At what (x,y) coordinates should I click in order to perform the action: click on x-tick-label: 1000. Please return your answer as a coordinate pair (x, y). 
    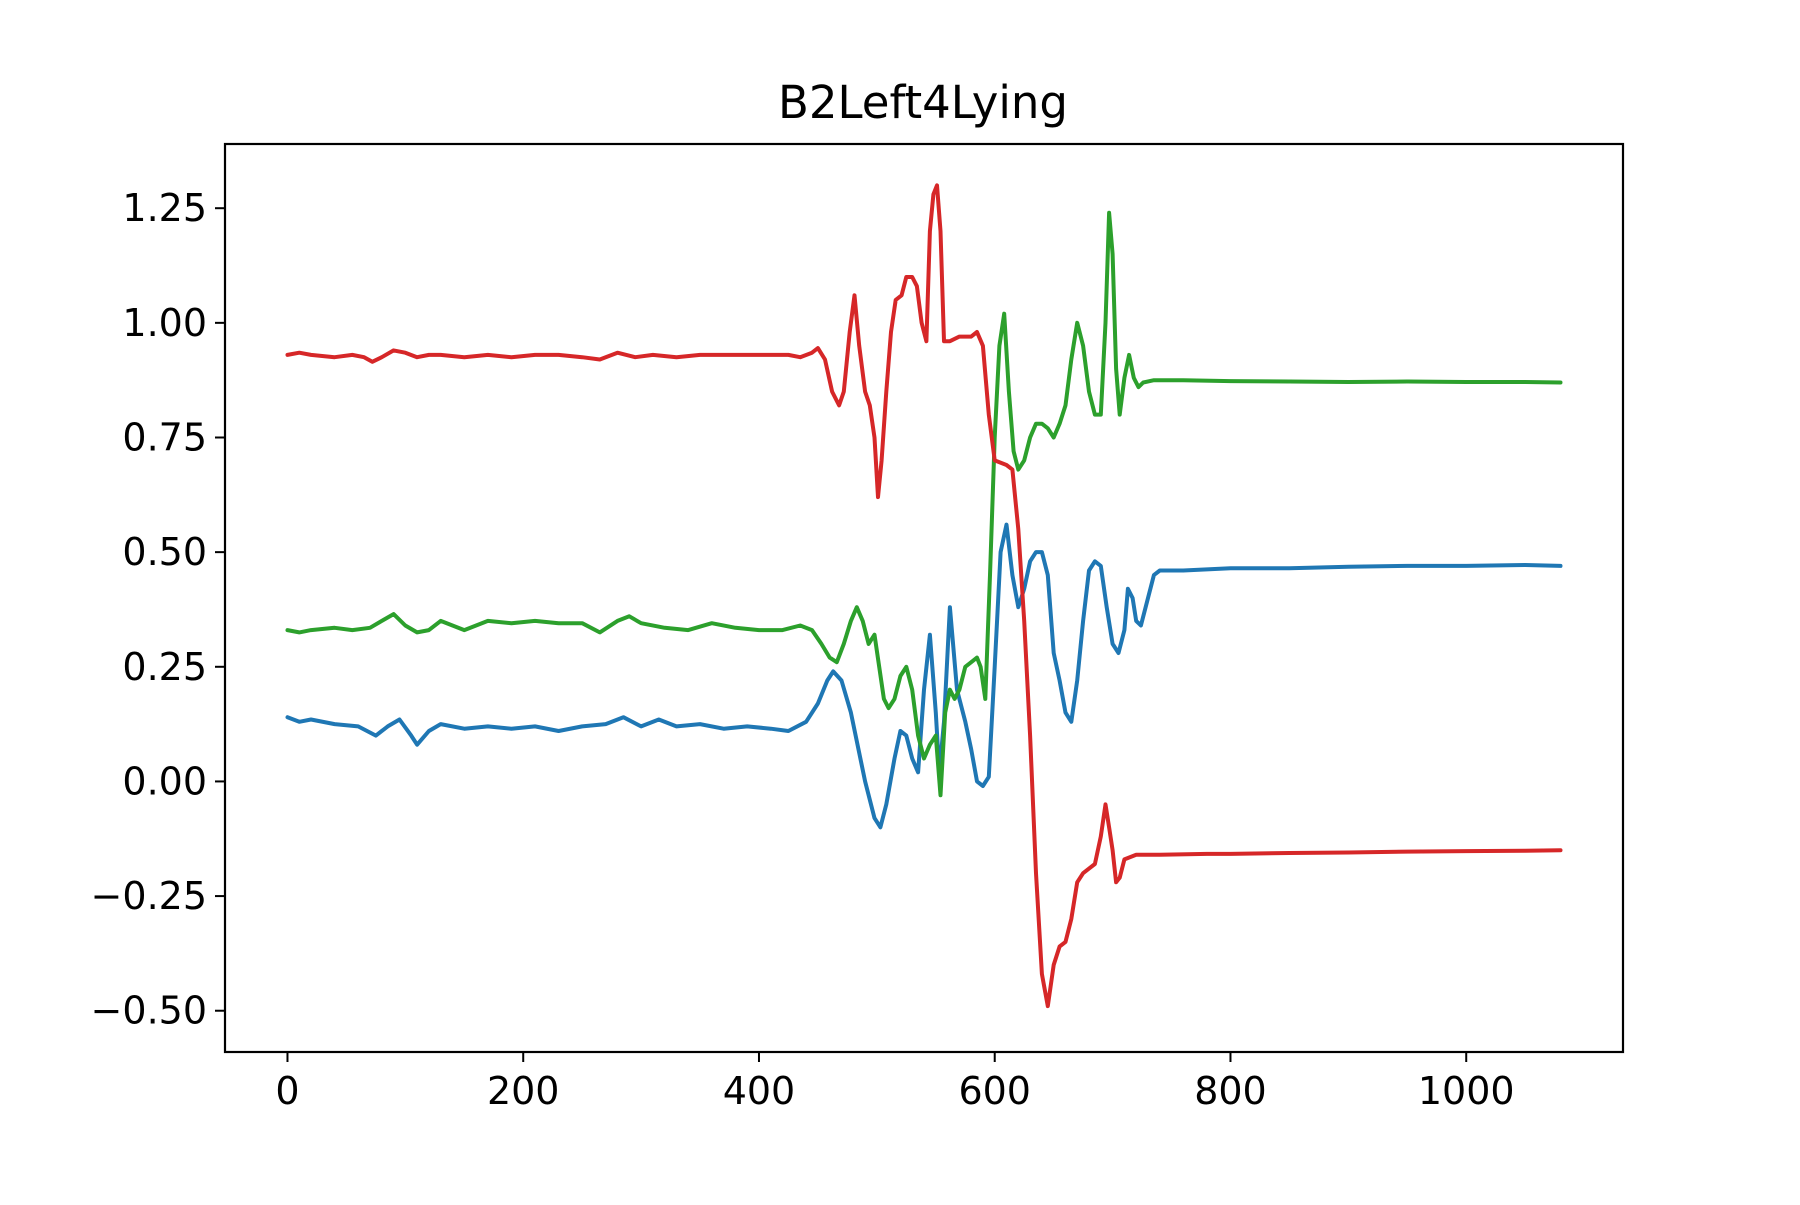
    Looking at the image, I should click on (1466, 1091).